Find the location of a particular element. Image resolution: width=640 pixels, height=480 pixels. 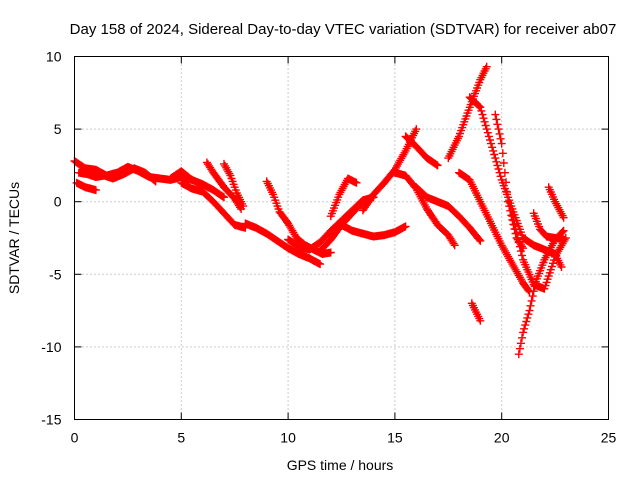

x-tick-label: 5 is located at coordinates (181, 438).